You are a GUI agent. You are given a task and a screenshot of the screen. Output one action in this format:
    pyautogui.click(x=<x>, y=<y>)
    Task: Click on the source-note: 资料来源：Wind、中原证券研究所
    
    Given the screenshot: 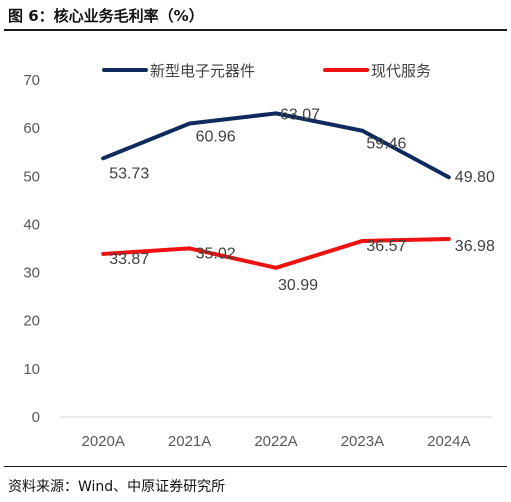 What is the action you would take?
    pyautogui.click(x=117, y=487)
    